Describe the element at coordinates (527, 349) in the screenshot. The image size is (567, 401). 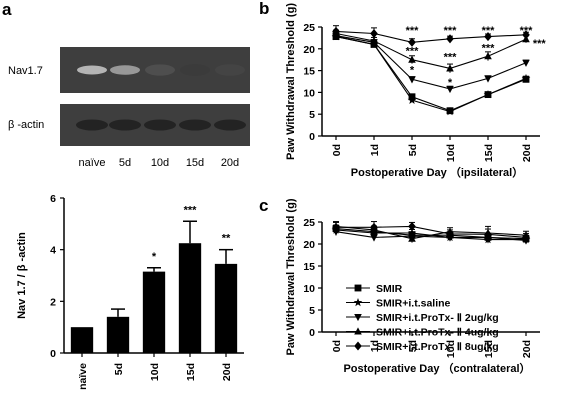
I see `c-x-tick-label: 20d` at that location.